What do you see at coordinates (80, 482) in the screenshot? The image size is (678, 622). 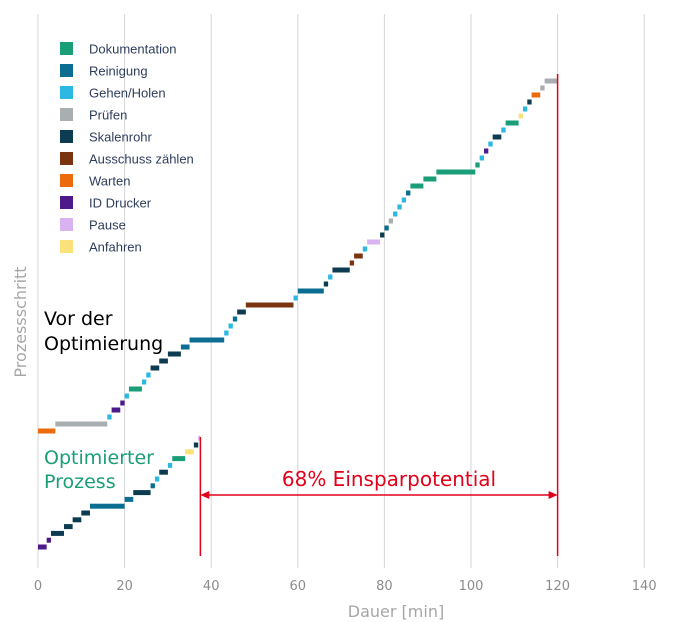 I see `after-label-line2: Prozess` at bounding box center [80, 482].